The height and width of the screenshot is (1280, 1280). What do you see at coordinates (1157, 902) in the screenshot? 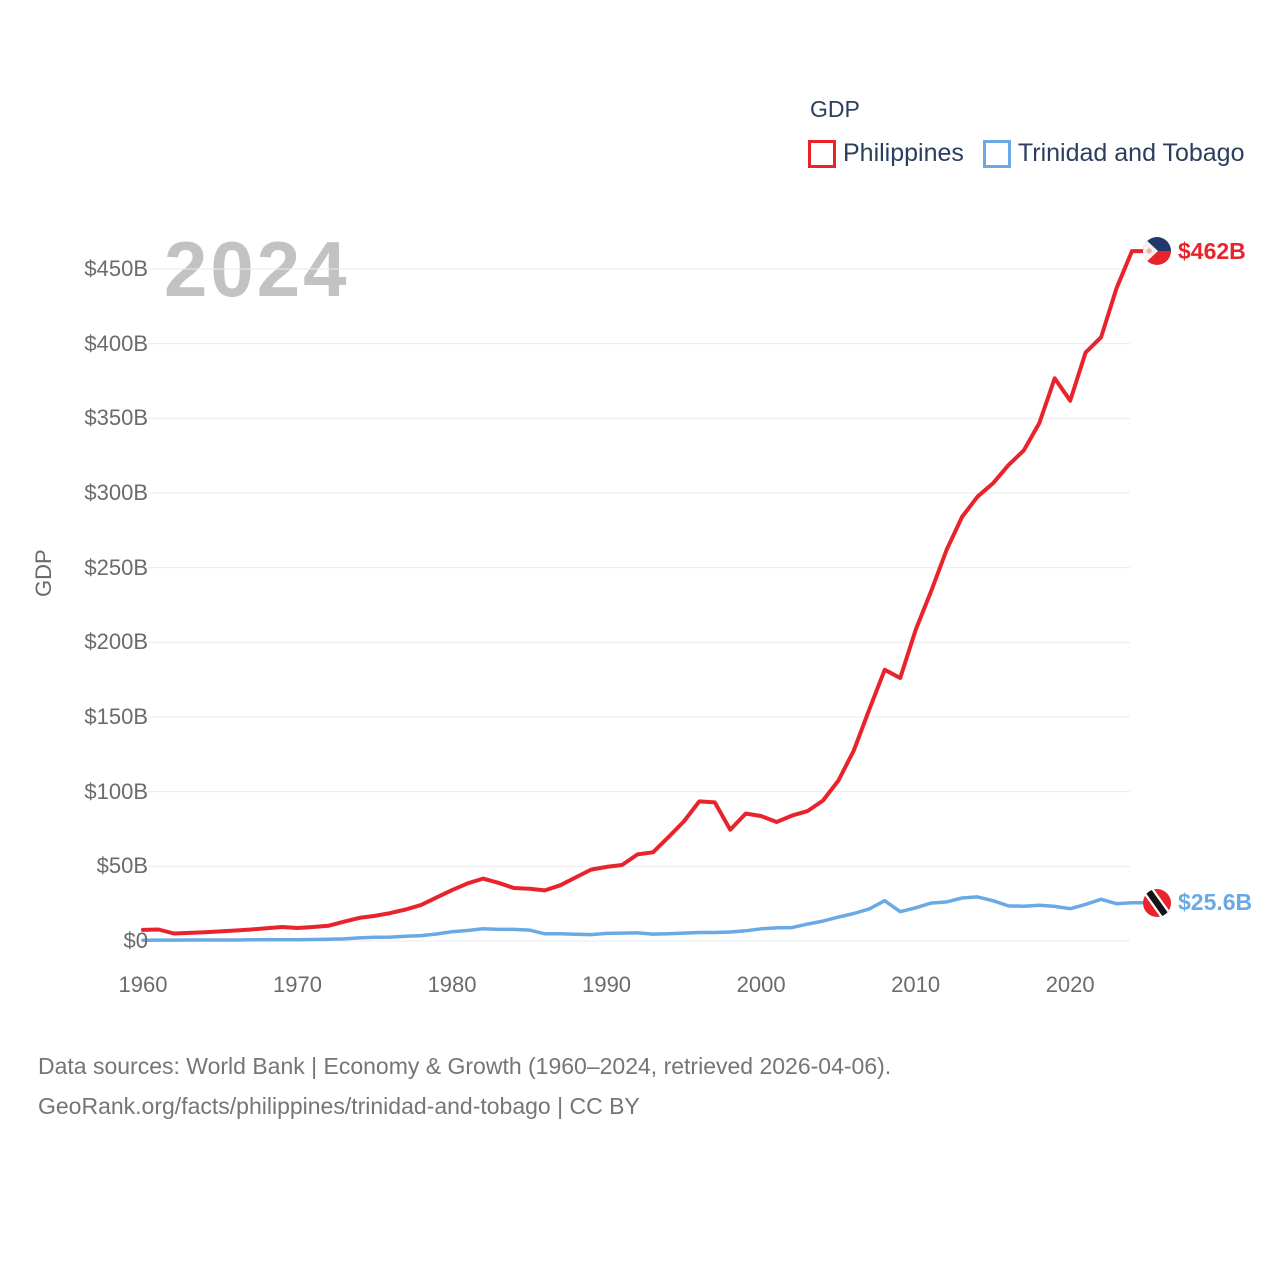
I see `trinidad-and-tobago-flag-icon` at bounding box center [1157, 902].